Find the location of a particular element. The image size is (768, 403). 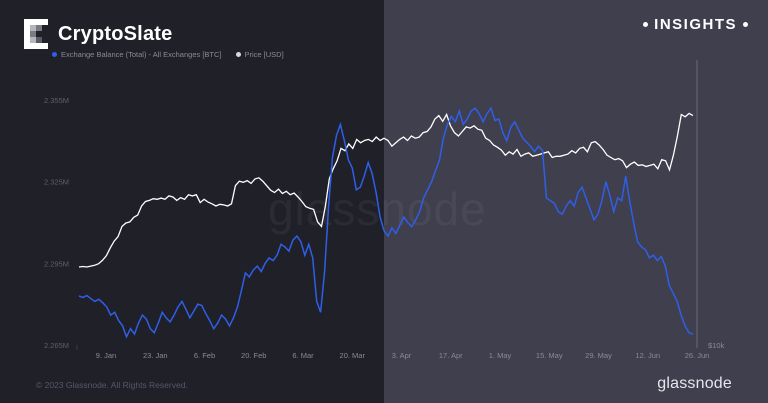

y-left-tick-label: 2.325M is located at coordinates (56, 182).